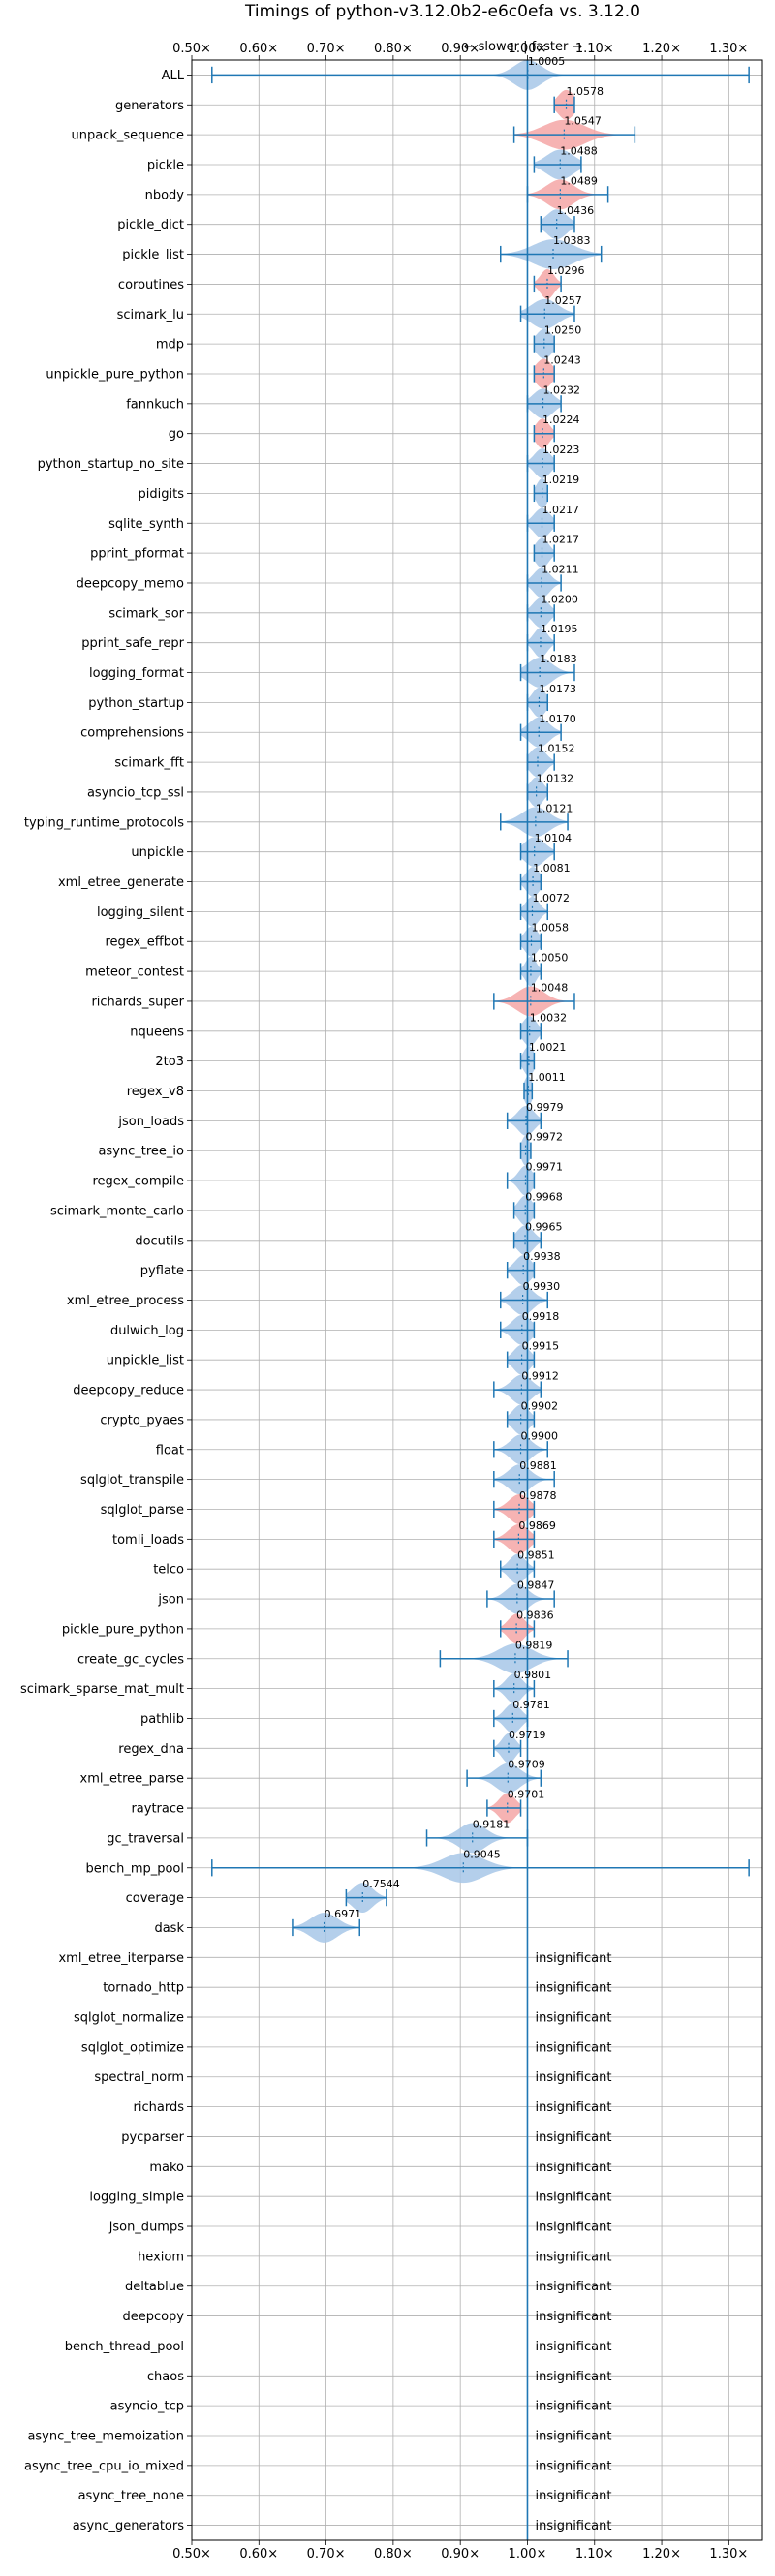 This screenshot has width=775, height=2576. What do you see at coordinates (526, 1795) in the screenshot?
I see `value-label: 0.9701` at bounding box center [526, 1795].